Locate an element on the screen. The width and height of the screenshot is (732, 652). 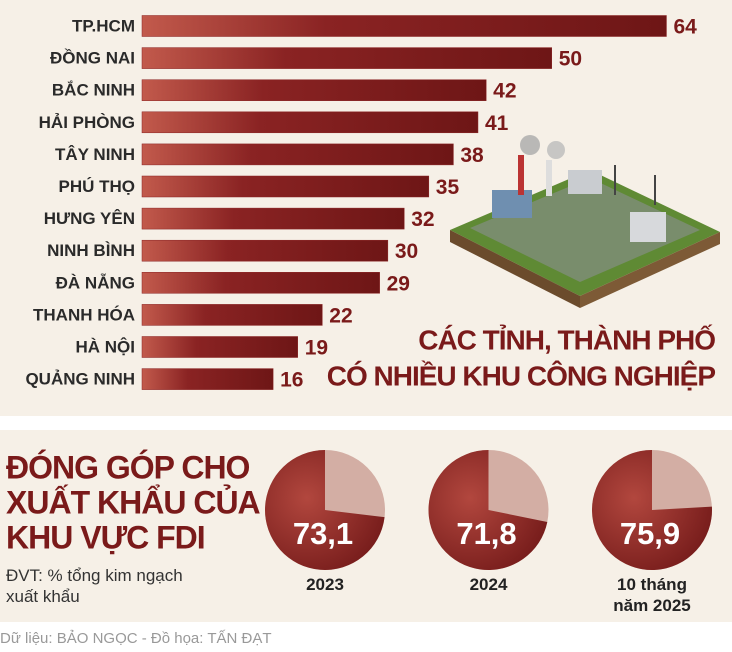
value-label: 50 is located at coordinates (570, 59).